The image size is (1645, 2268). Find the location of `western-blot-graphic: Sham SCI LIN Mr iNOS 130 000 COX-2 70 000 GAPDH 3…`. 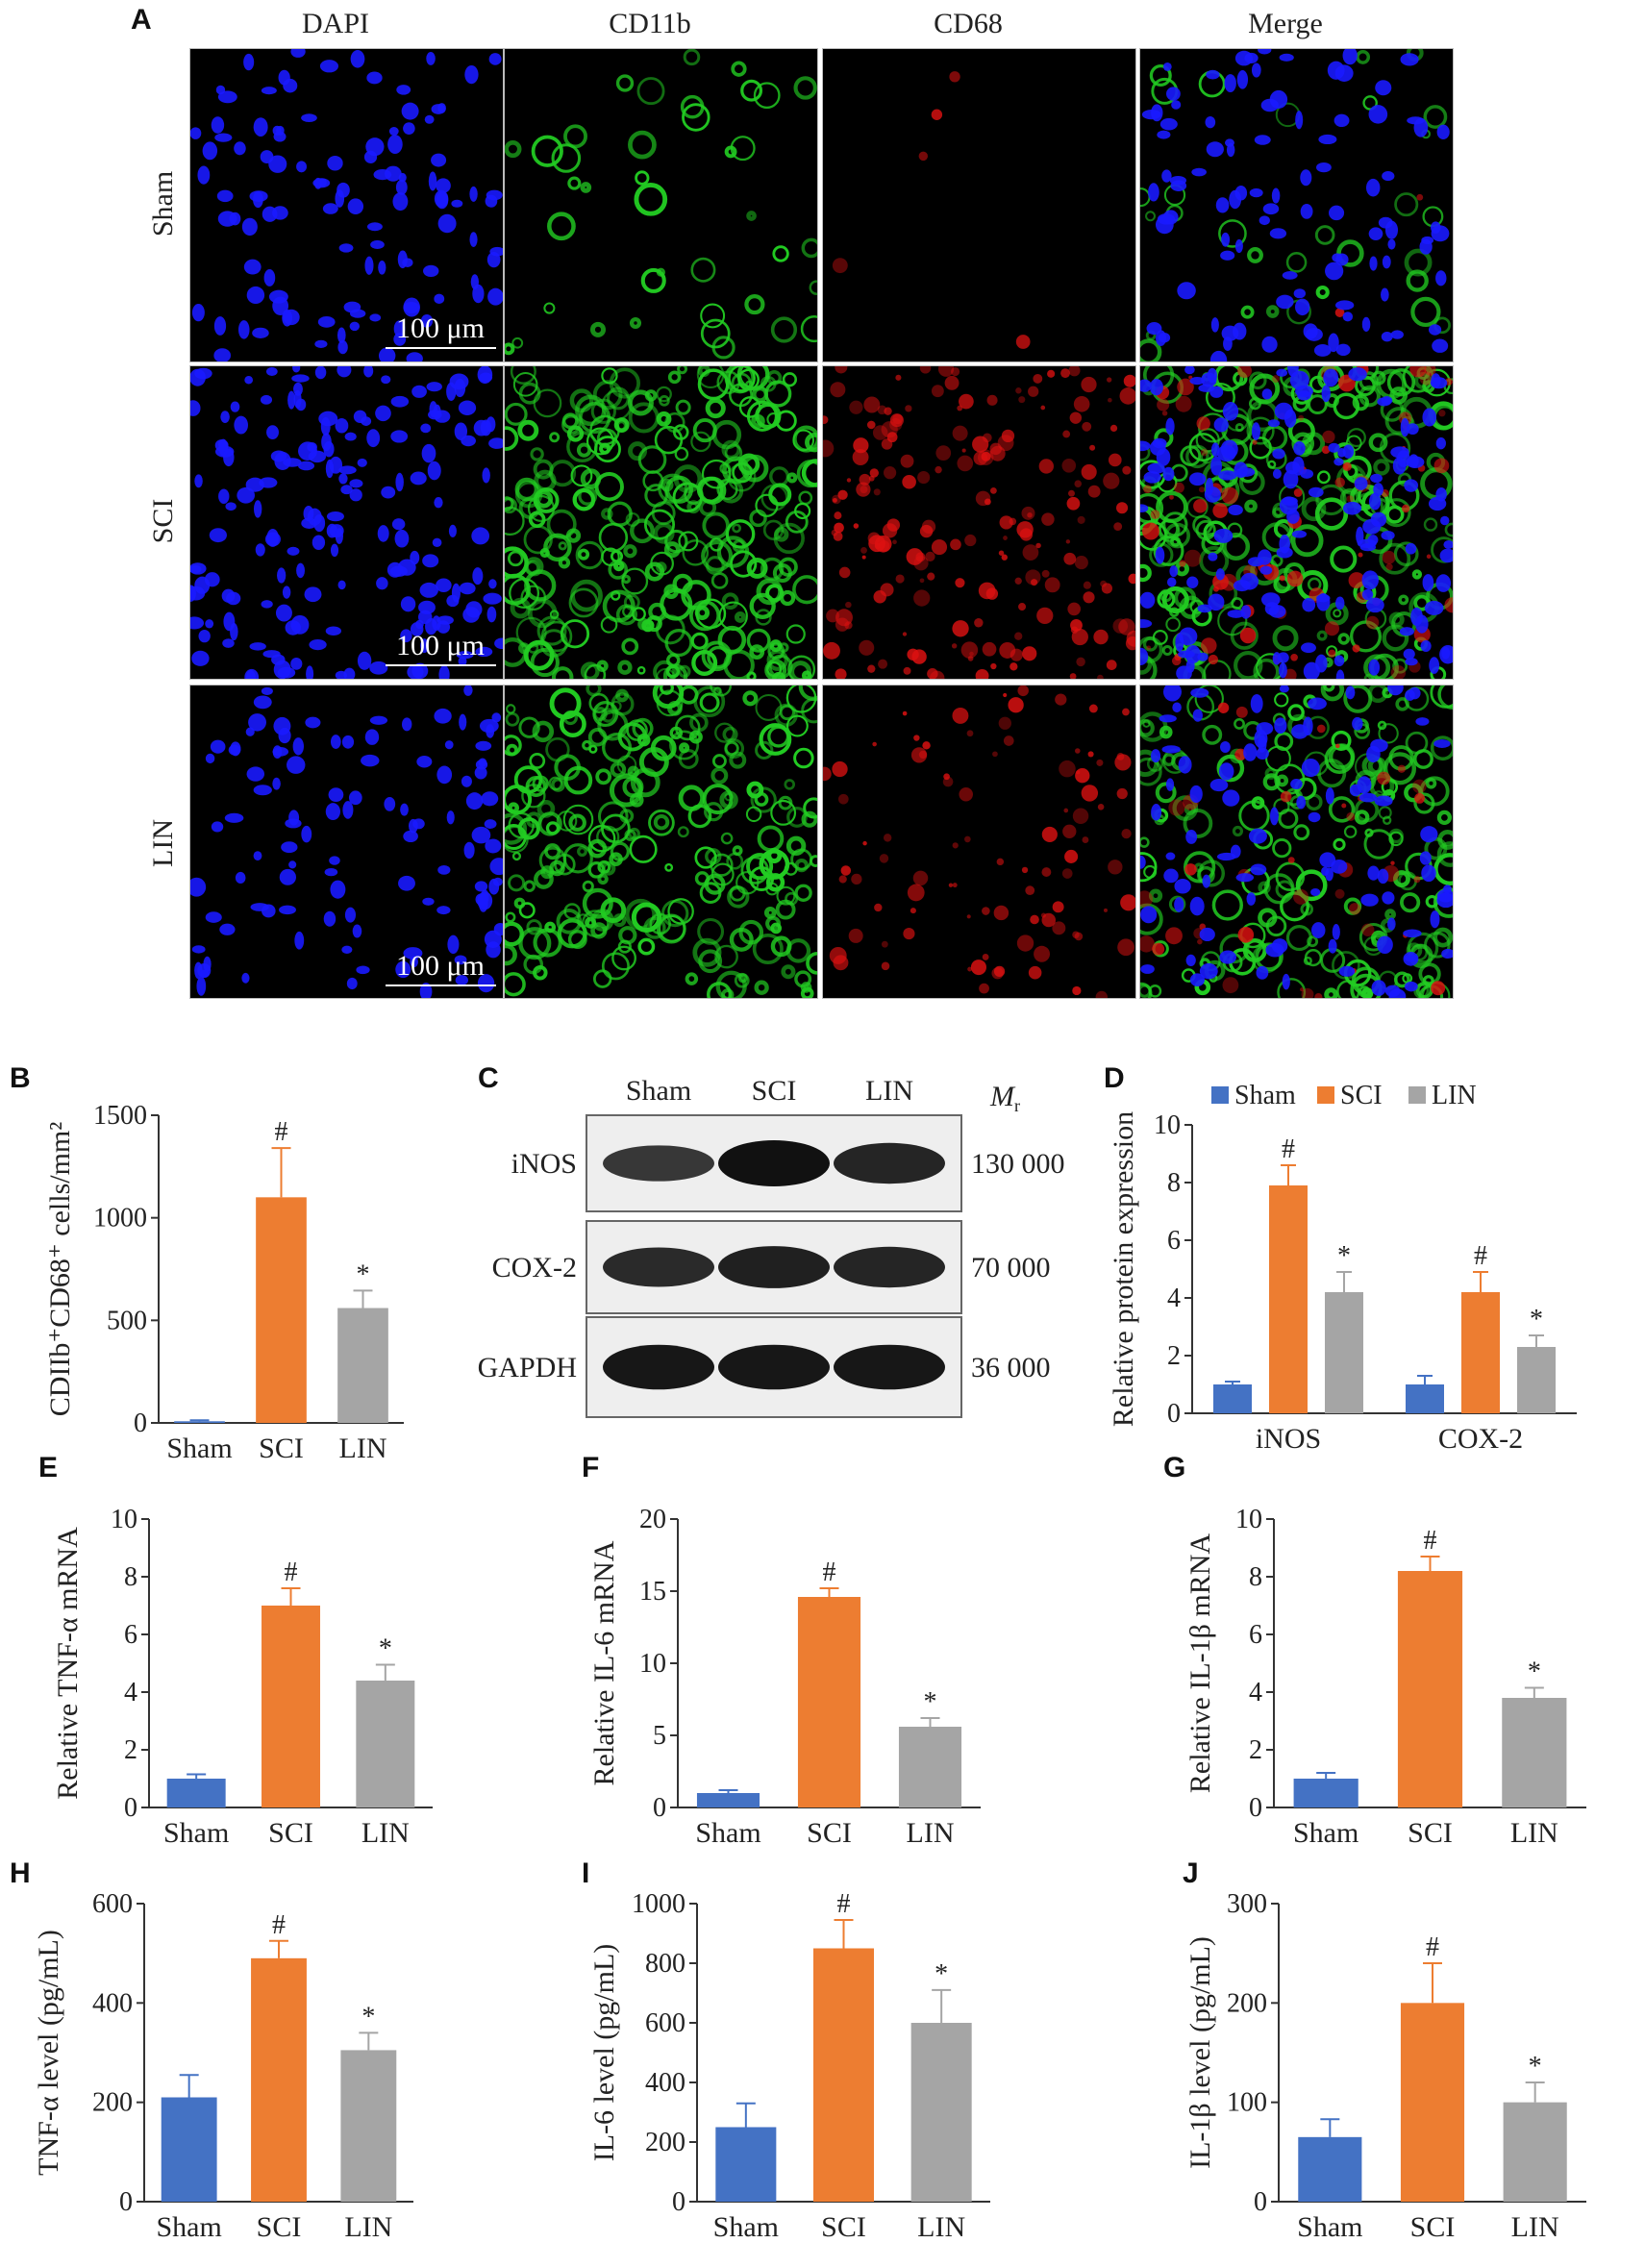

western-blot-graphic: Sham SCI LIN Mr iNOS 130 000 COX-2 70 000 GAPDH 3… is located at coordinates (771, 1246).